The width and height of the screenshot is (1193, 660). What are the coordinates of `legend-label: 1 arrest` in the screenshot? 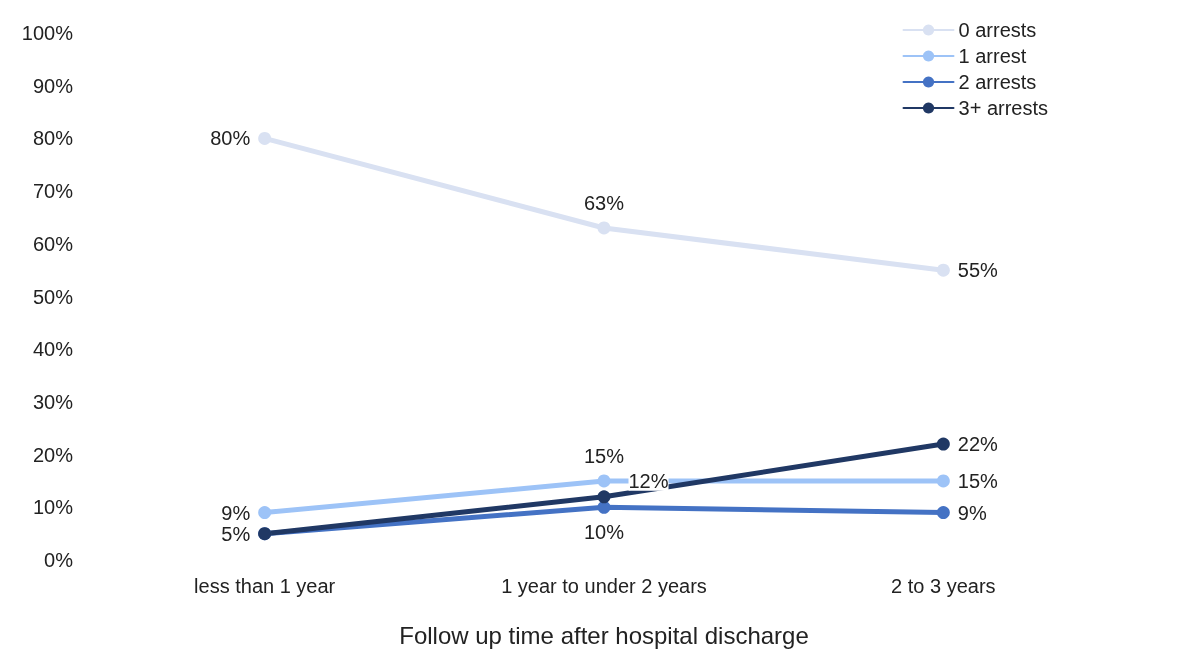 It's located at (992, 56).